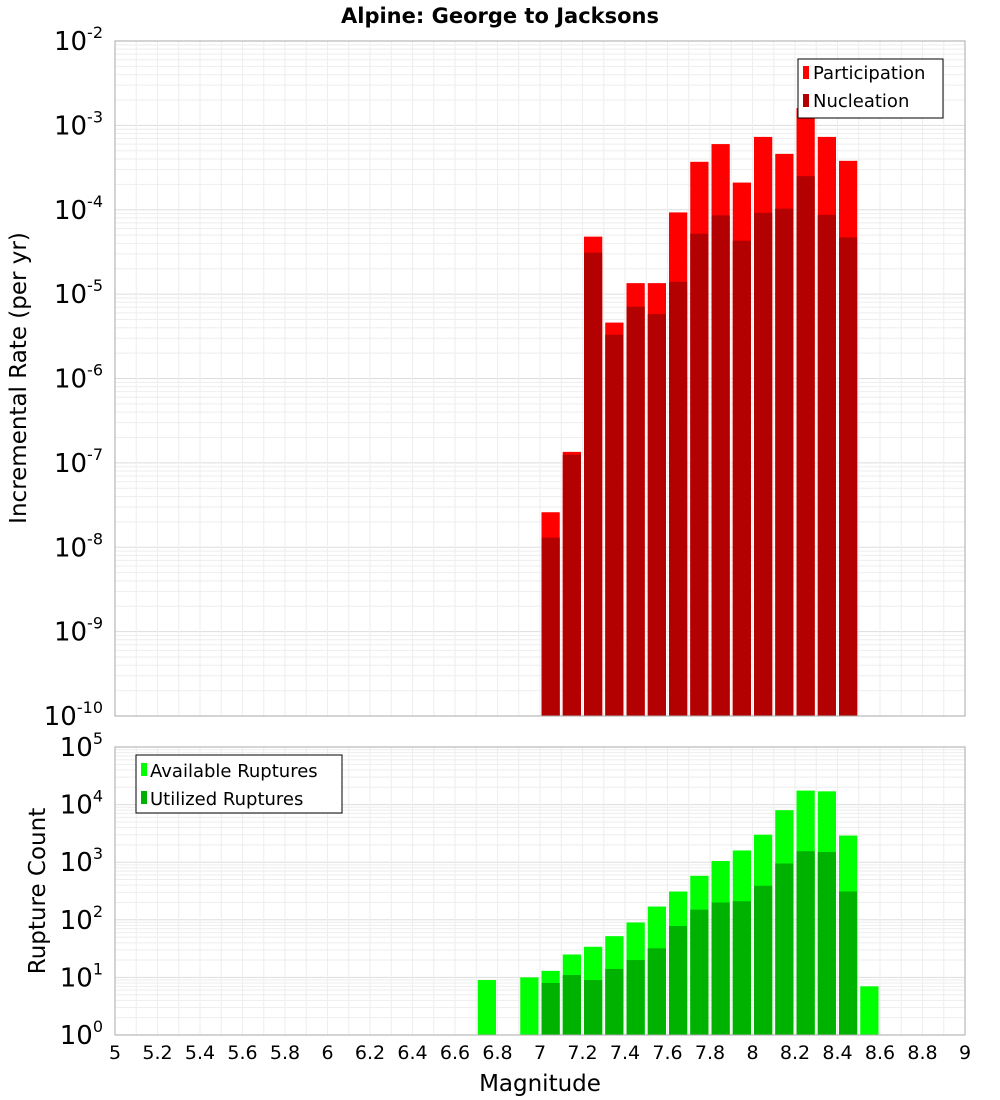 Image resolution: width=1000 pixels, height=1100 pixels. I want to click on legend-label-available: Available Ruptures, so click(234, 771).